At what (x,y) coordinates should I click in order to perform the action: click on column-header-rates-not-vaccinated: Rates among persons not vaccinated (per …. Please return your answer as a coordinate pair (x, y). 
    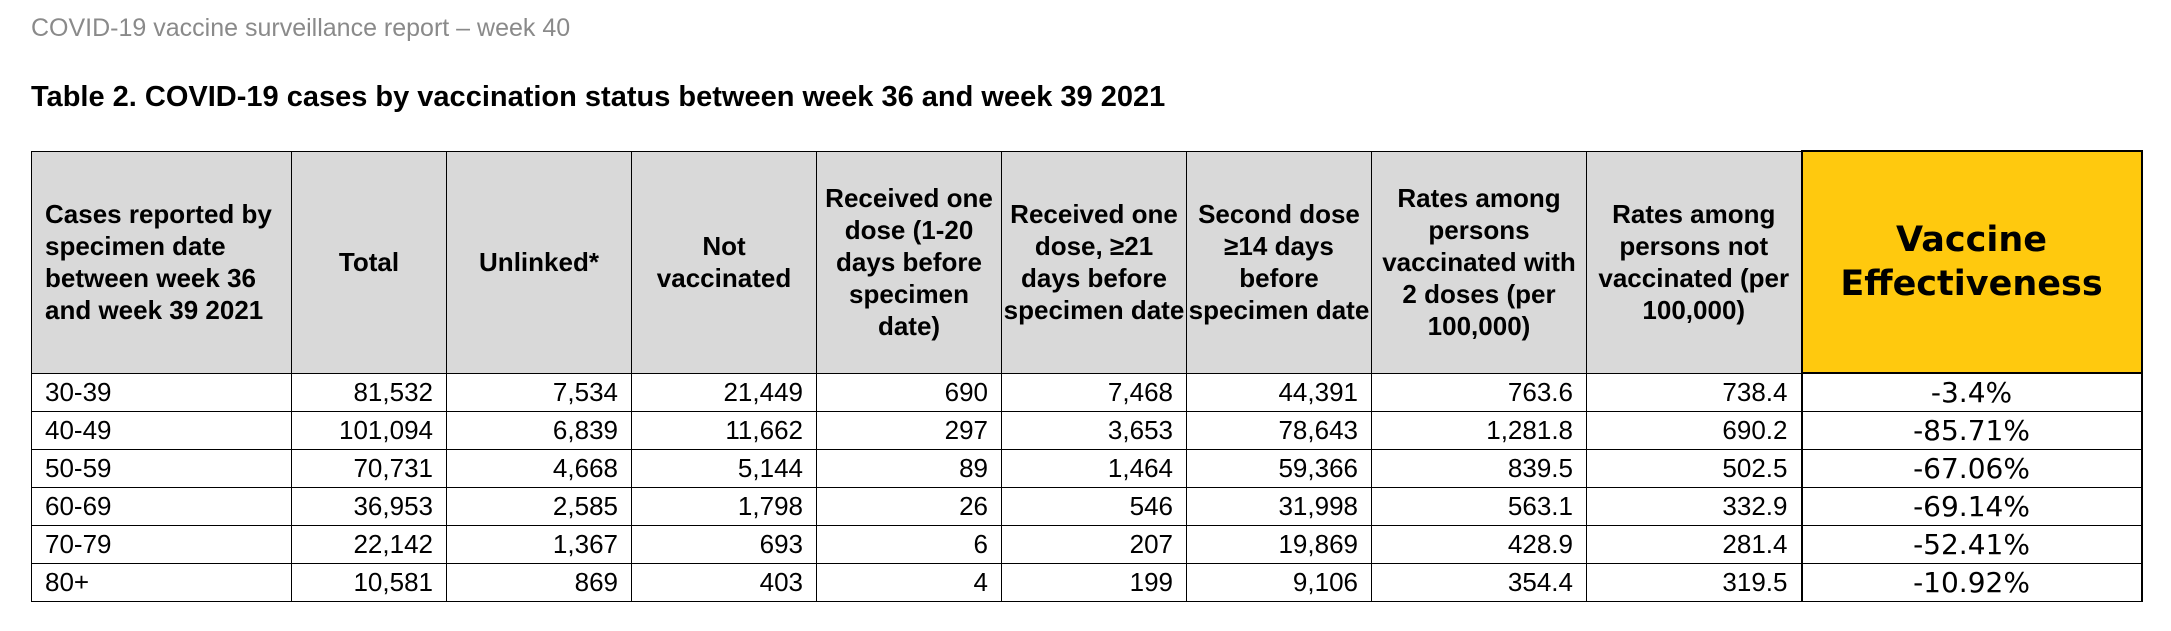
    Looking at the image, I should click on (1694, 262).